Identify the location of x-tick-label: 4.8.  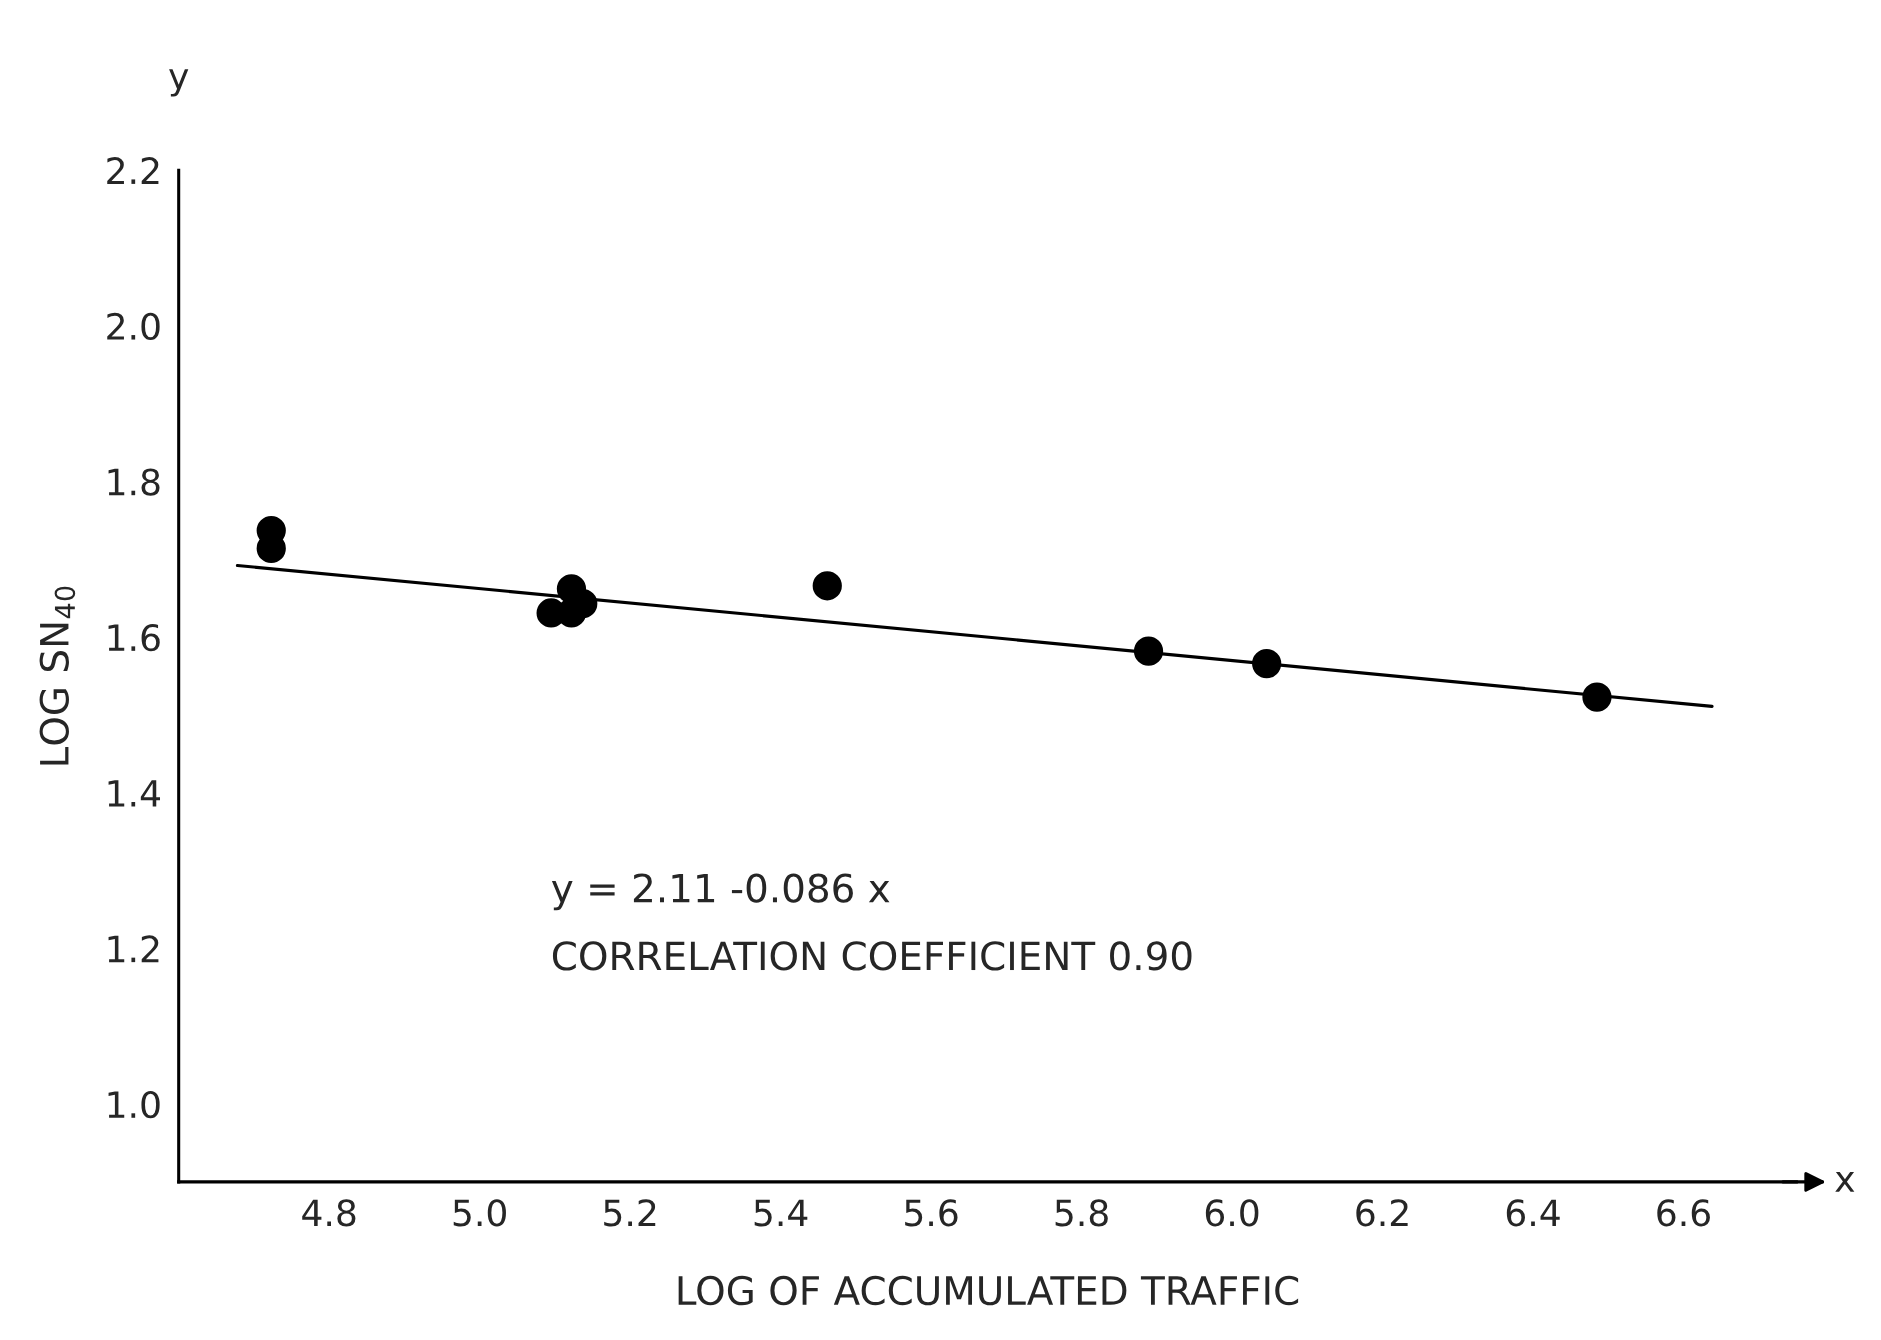
(329, 1213).